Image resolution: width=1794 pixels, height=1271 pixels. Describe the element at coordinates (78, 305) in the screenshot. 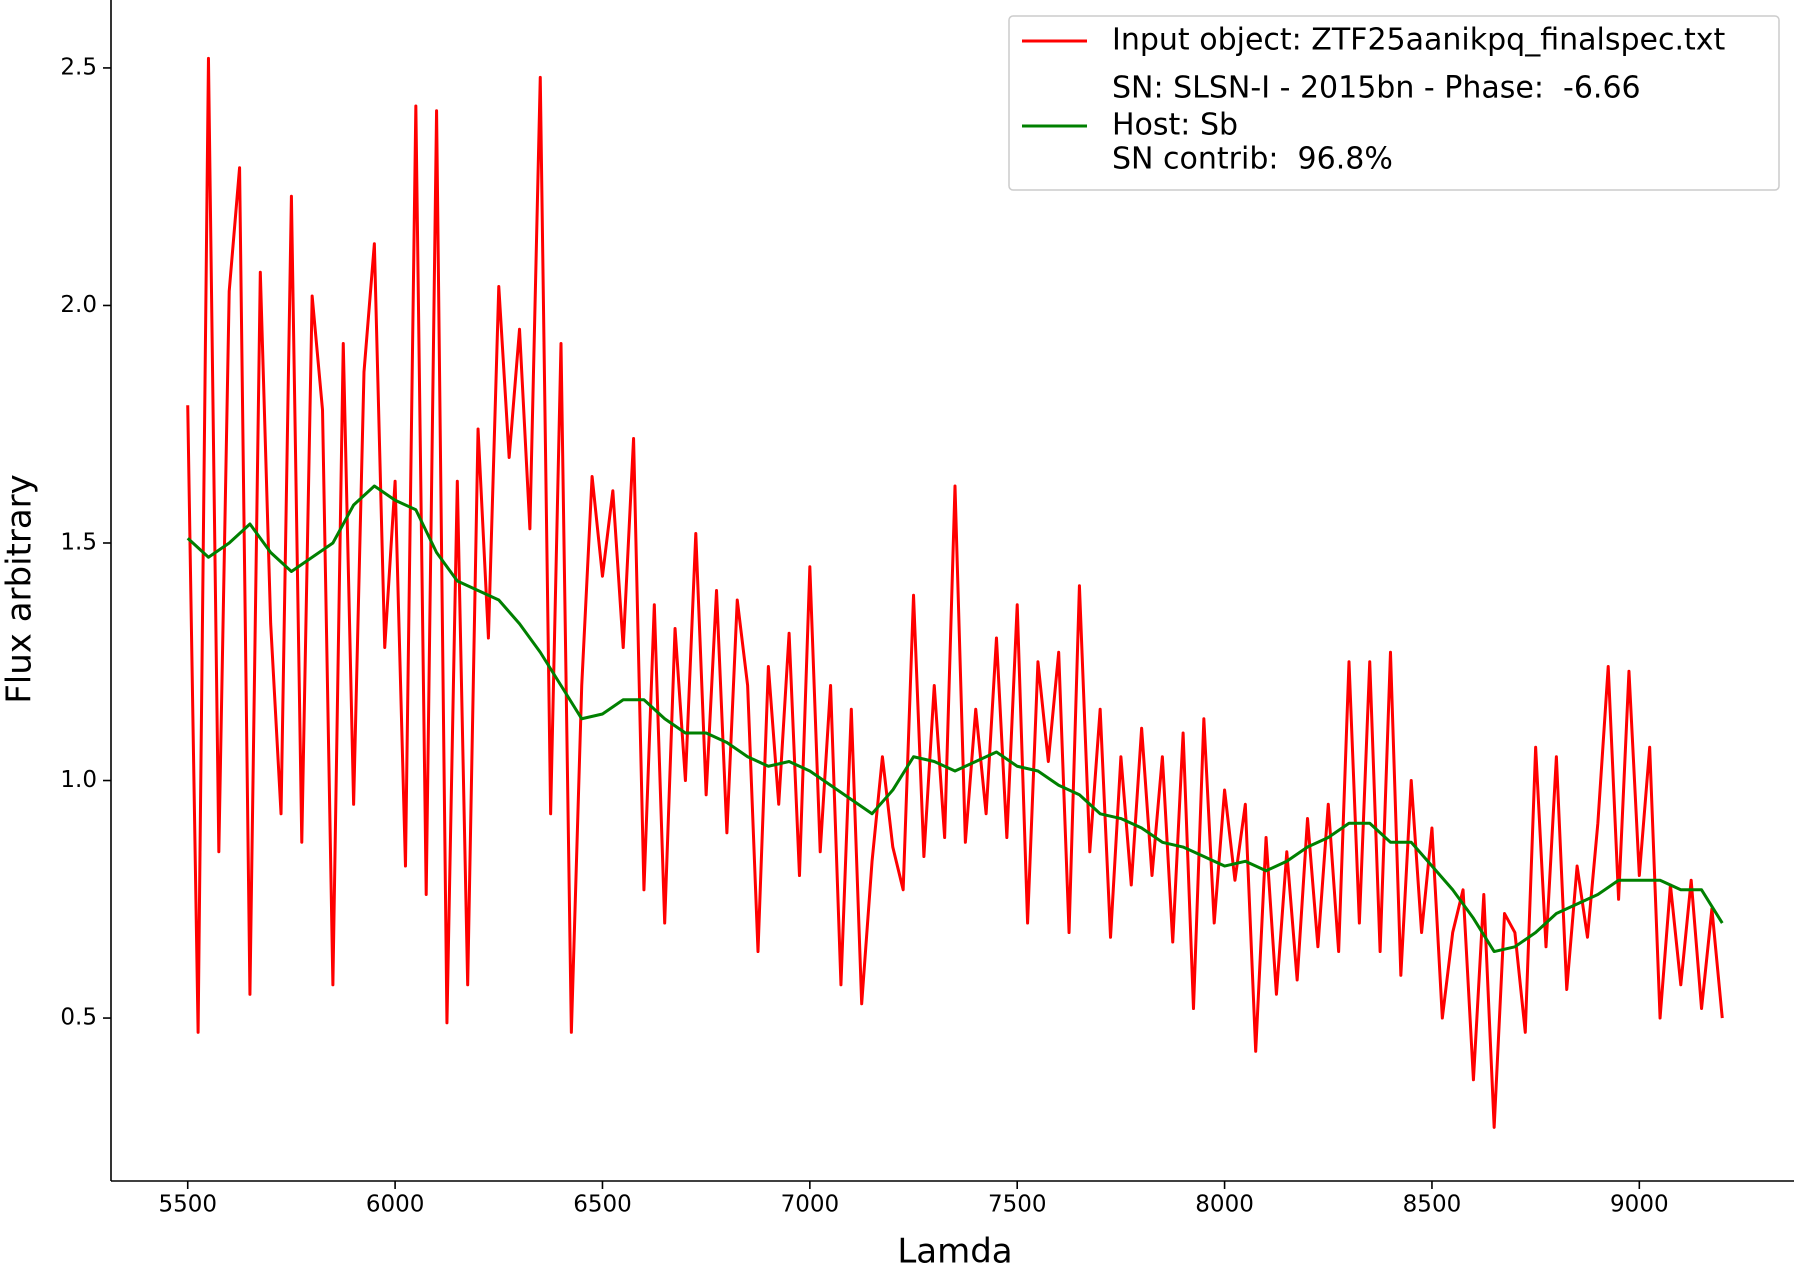

I see `y-tick-label: 2.0` at that location.